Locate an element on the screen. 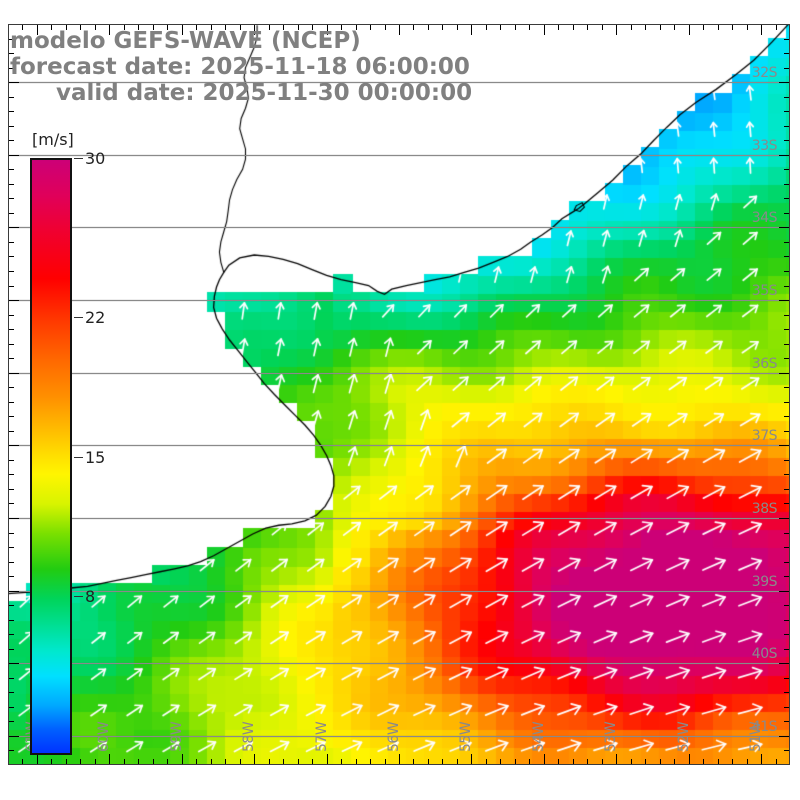 This screenshot has width=800, height=800. latitude-tick-label: 32S is located at coordinates (764, 73).